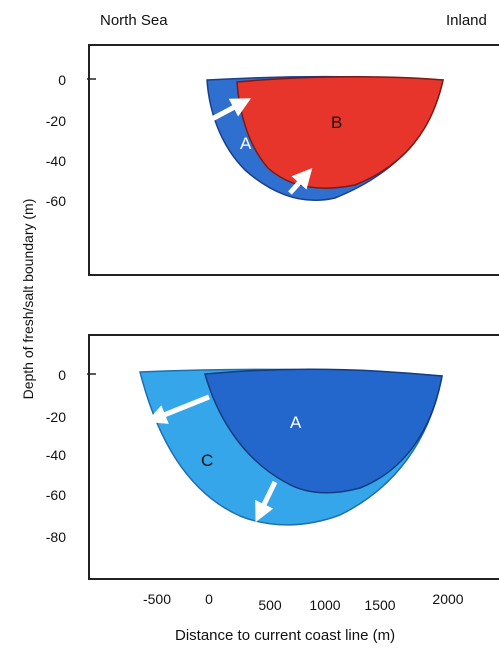 The width and height of the screenshot is (499, 648). I want to click on top-y-tick: -40, so click(55, 161).